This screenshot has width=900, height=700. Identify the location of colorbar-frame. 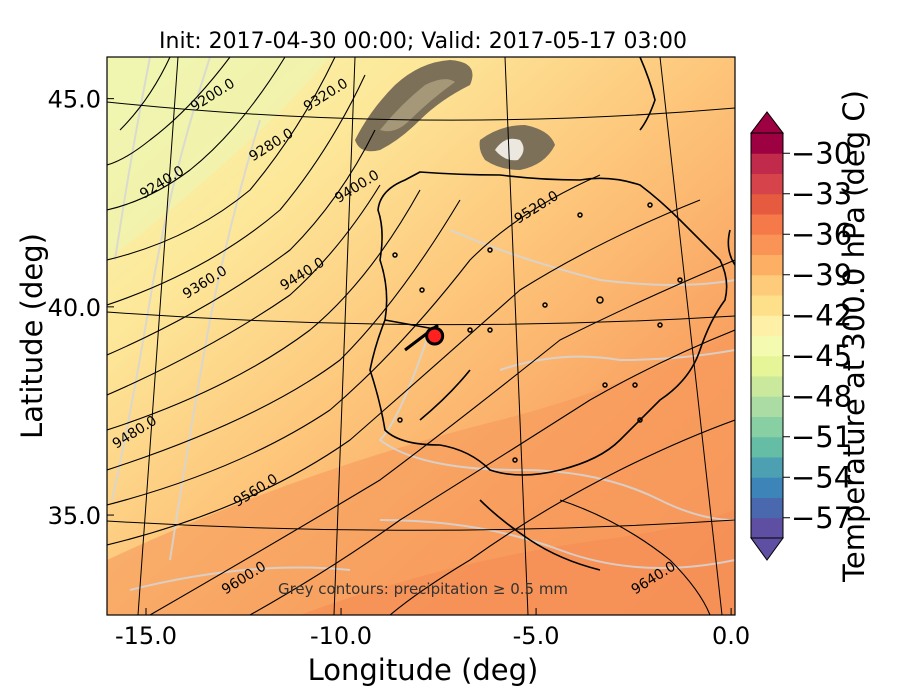
(767, 335).